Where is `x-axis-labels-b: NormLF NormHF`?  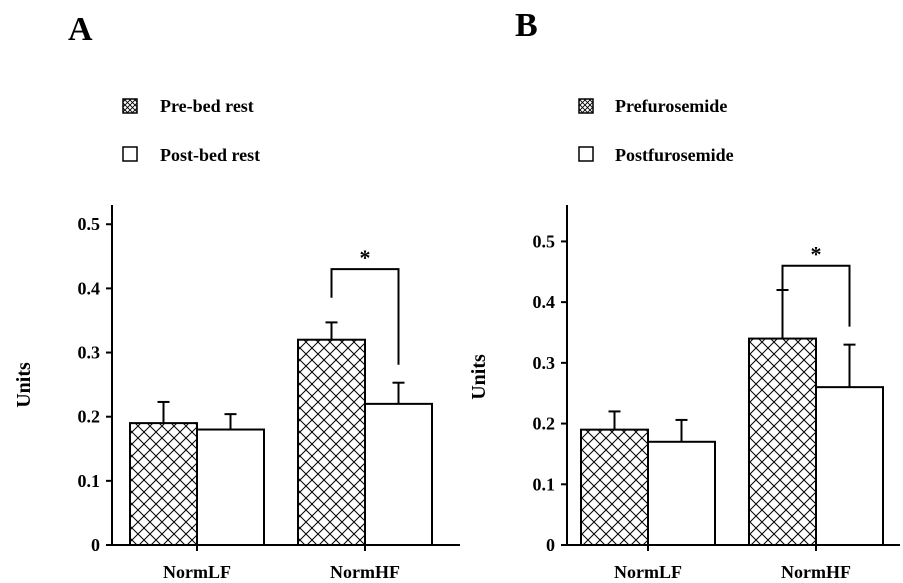
x-axis-labels-b: NormLF NormHF is located at coordinates (732, 572).